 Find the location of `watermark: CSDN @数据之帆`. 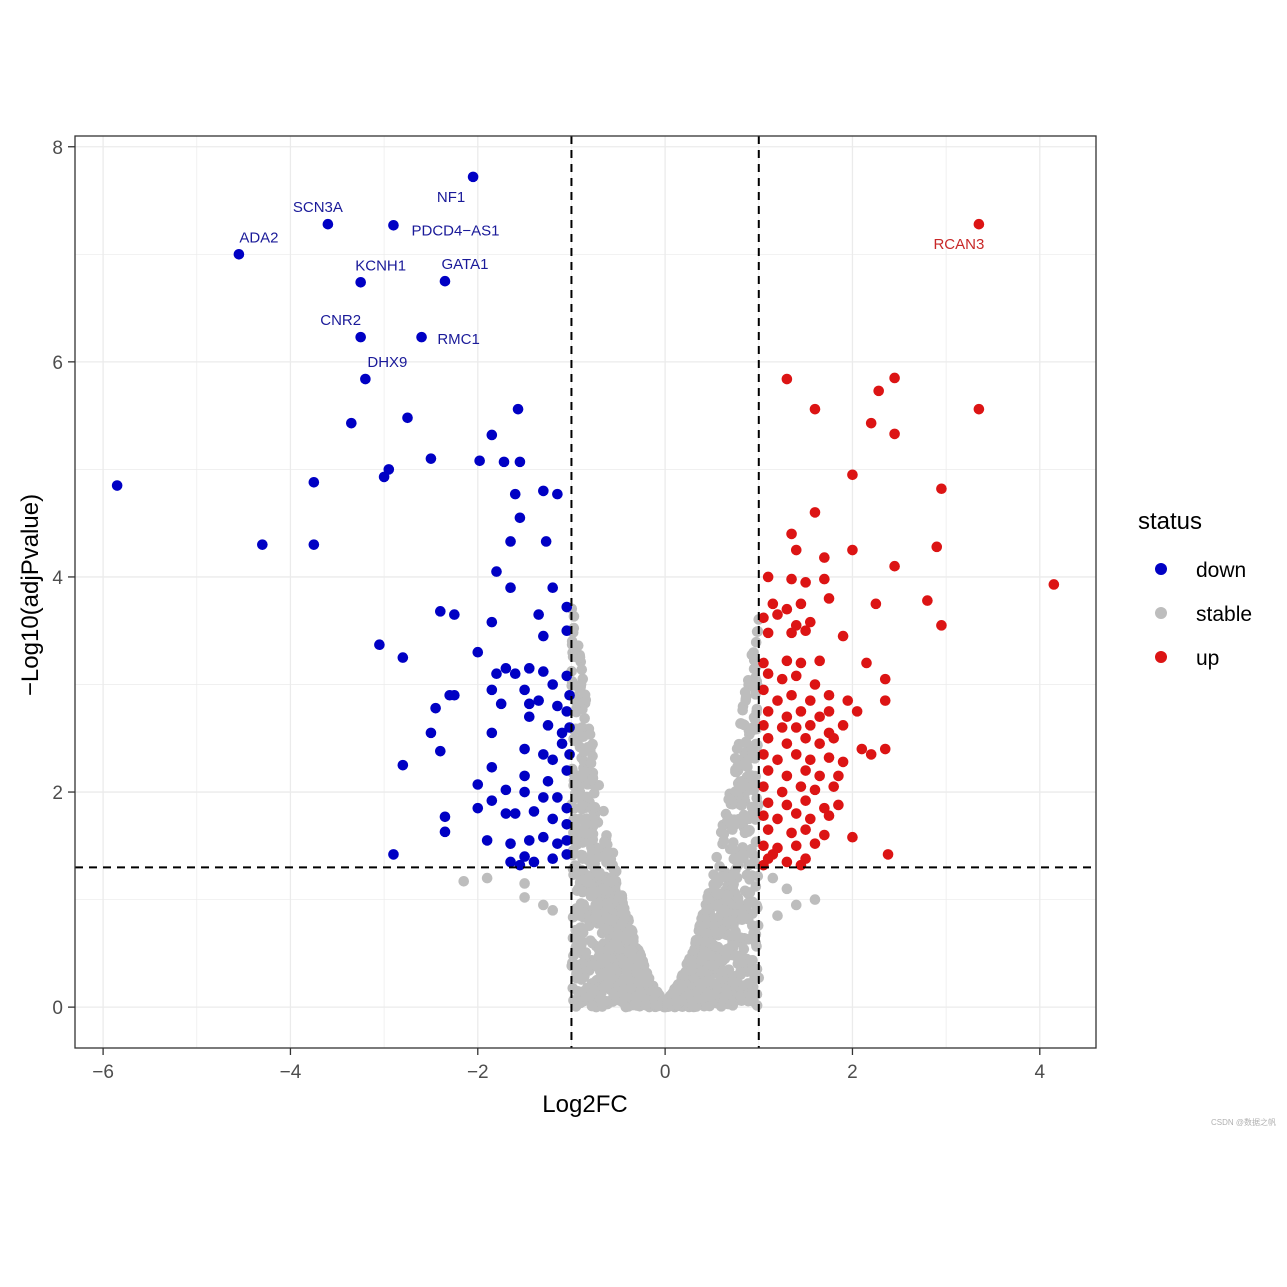

watermark: CSDN @数据之帆 is located at coordinates (1243, 1122).